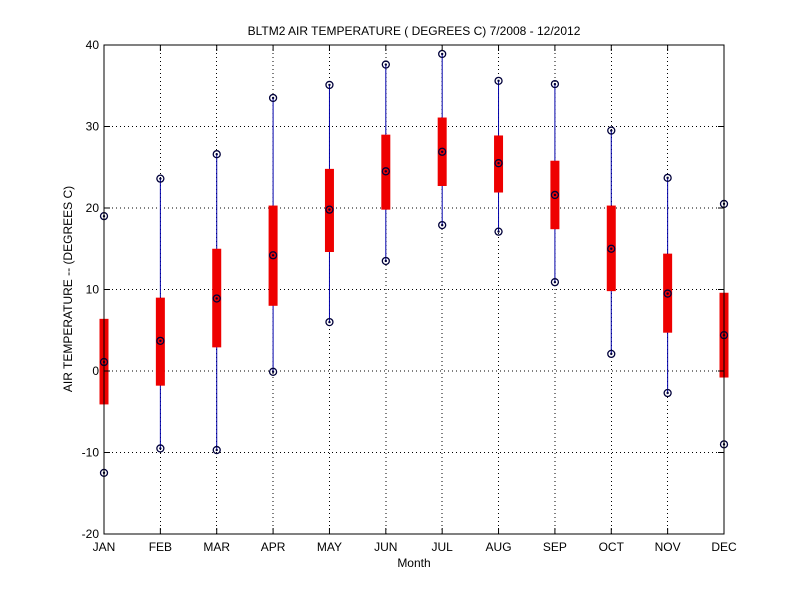  I want to click on max-marker-oct, so click(611, 130).